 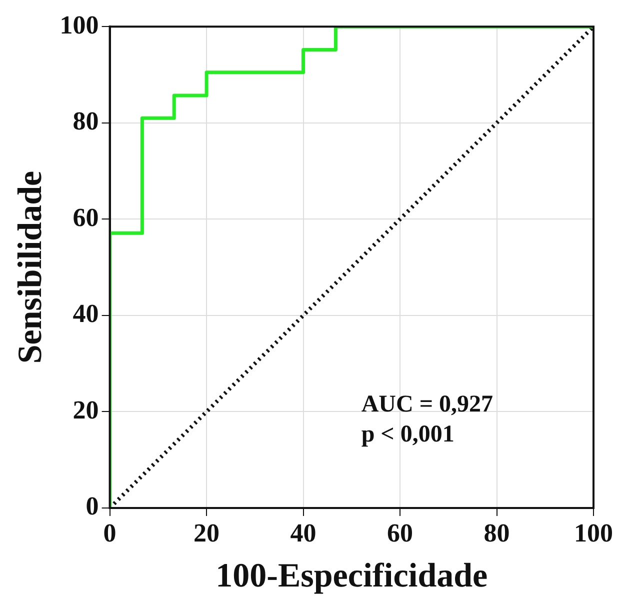 I want to click on x-tick-label: 40, so click(x=303, y=533).